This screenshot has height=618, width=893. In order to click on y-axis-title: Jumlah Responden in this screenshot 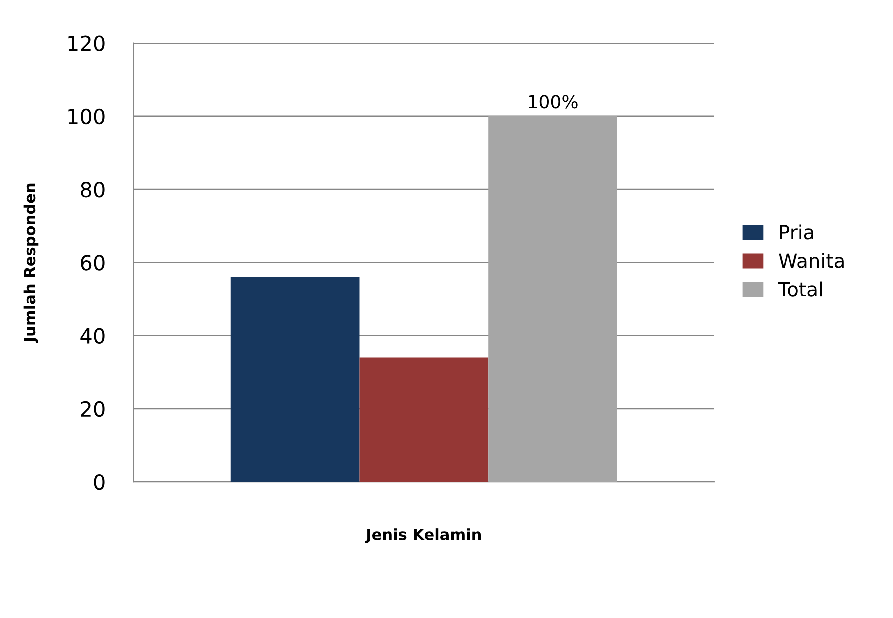, I will do `click(31, 264)`.